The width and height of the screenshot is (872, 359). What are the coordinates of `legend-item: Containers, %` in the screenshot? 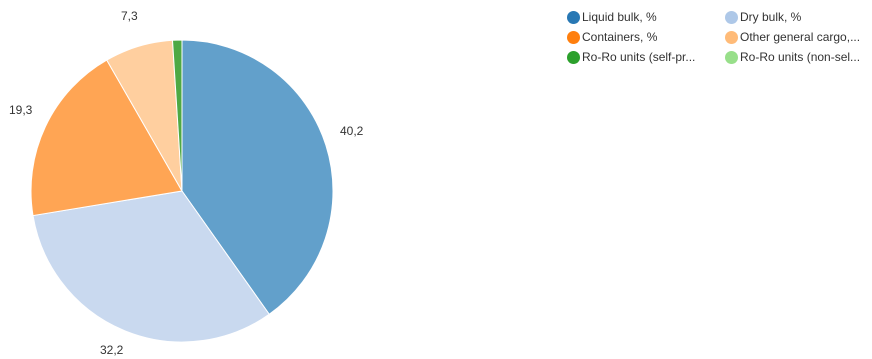 It's located at (646, 37).